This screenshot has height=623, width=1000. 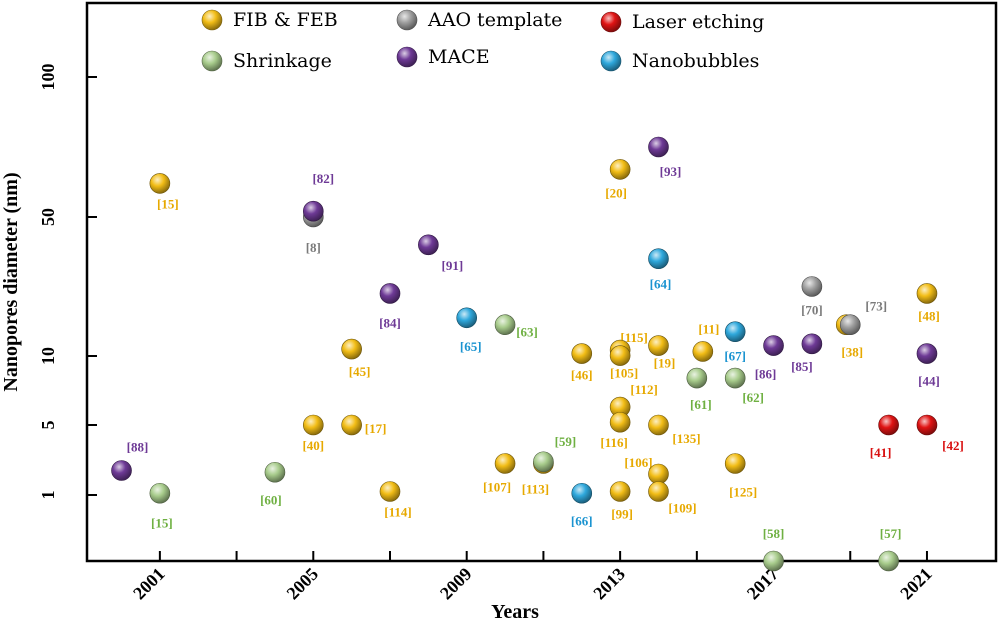 I want to click on legend-label: Laser etching, so click(x=698, y=22).